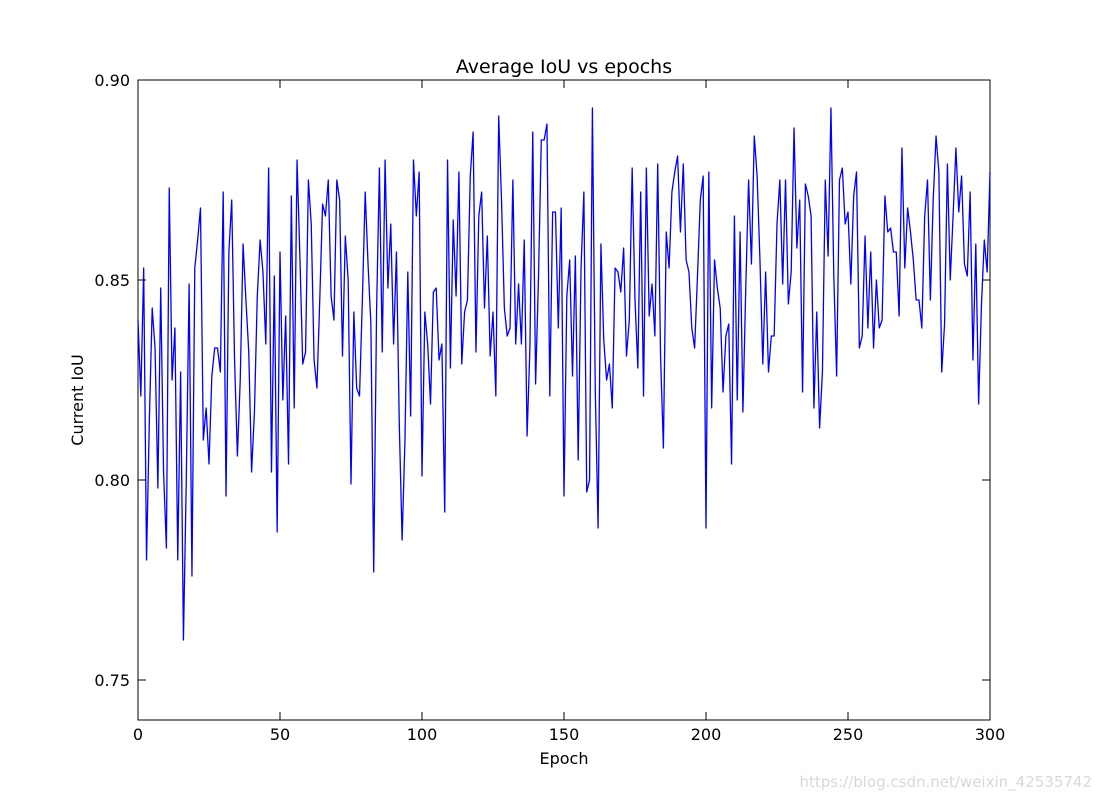 Image resolution: width=1100 pixels, height=800 pixels. I want to click on y-tick-label: 0.85, so click(112, 280).